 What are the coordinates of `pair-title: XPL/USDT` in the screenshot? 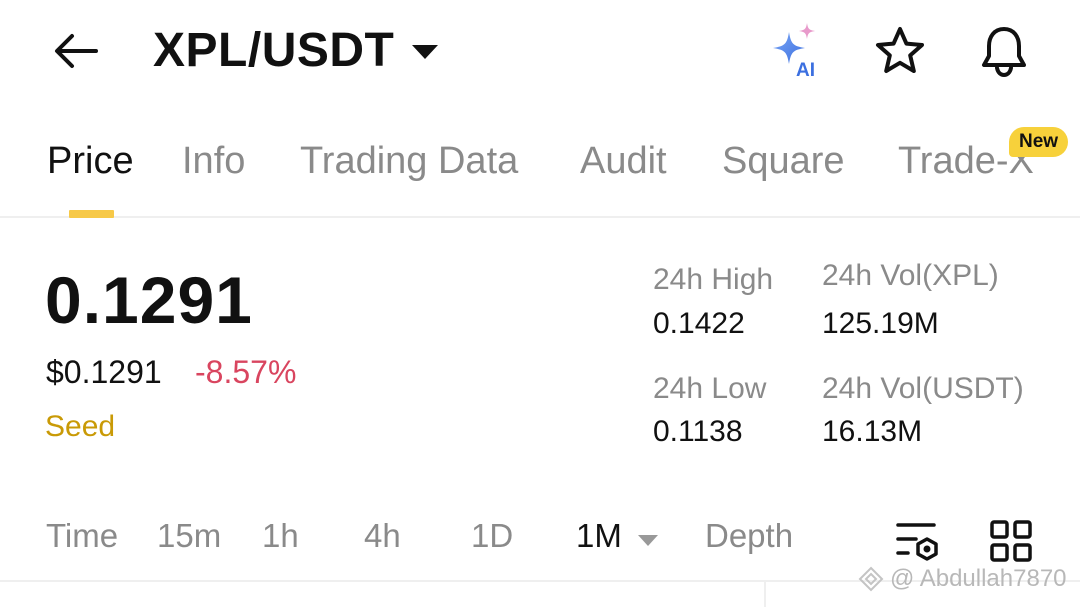 It's located at (274, 50).